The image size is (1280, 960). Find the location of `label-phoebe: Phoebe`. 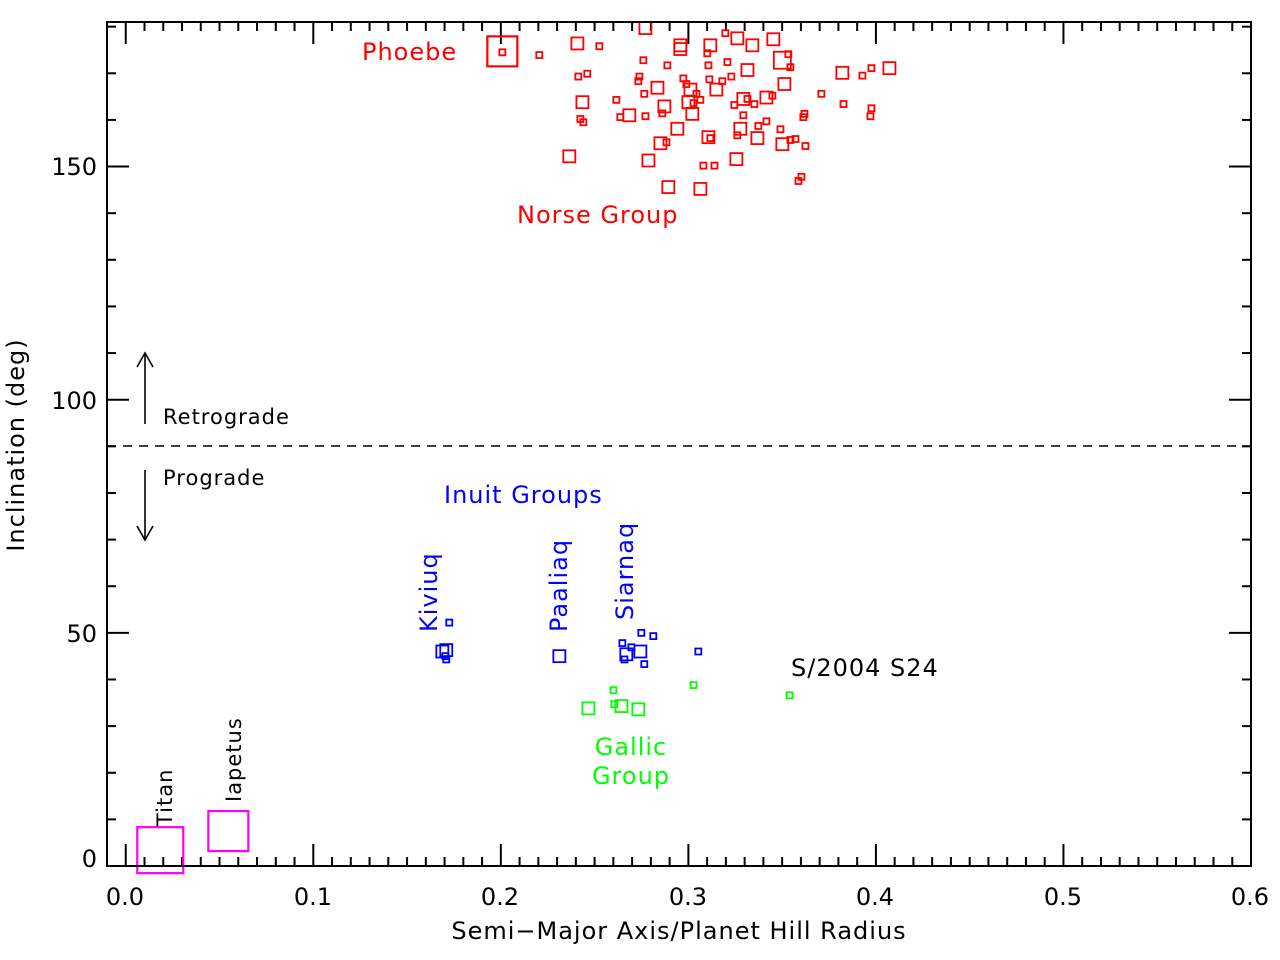

label-phoebe: Phoebe is located at coordinates (409, 52).